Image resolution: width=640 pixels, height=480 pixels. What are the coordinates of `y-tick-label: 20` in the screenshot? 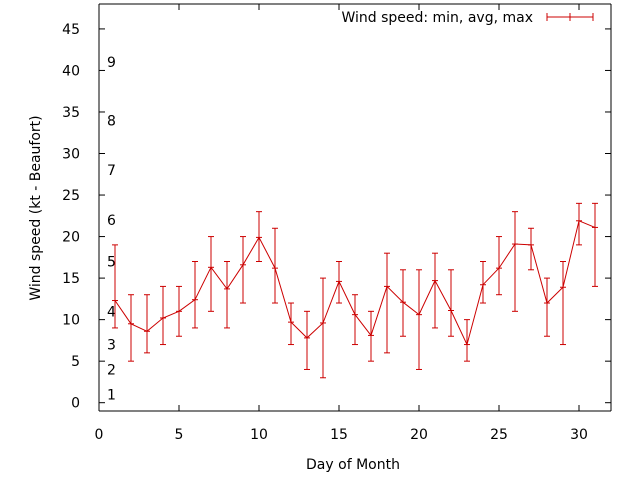 It's located at (71, 238).